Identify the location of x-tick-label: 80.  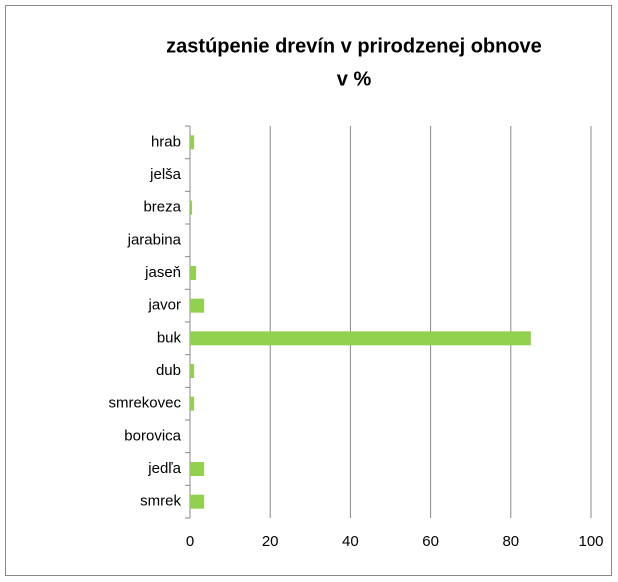
(510, 541).